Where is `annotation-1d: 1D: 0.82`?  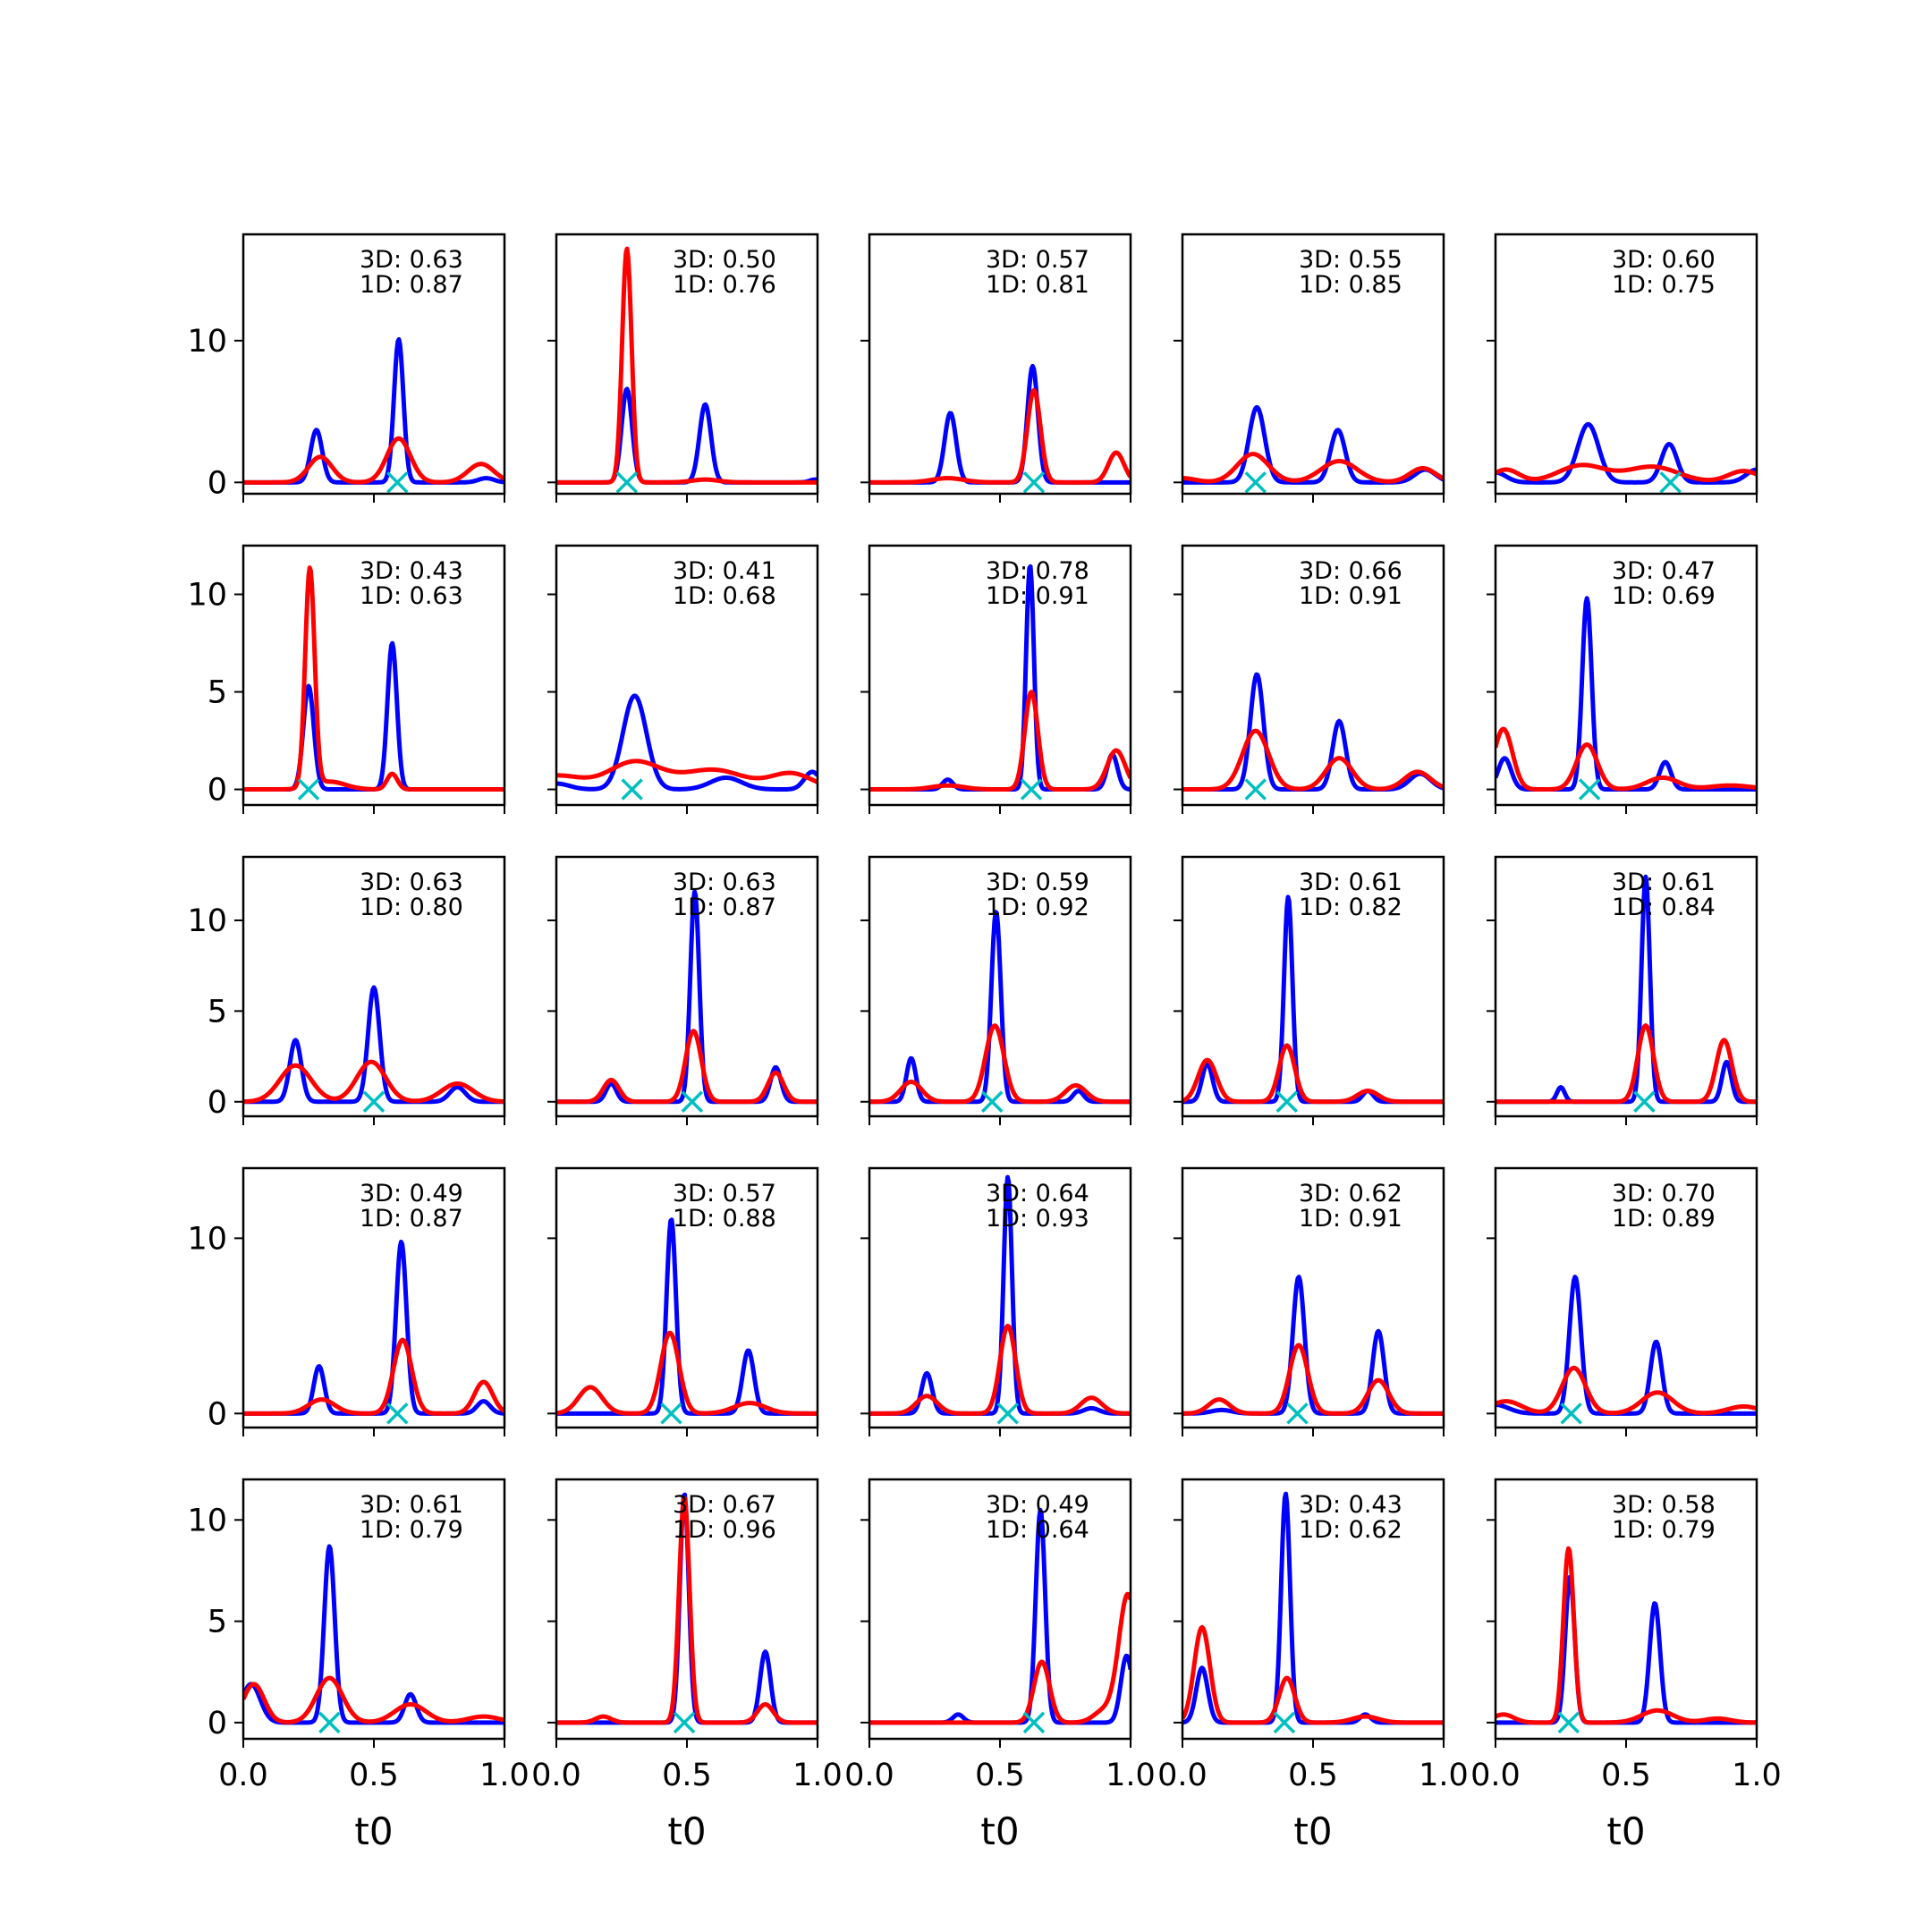 annotation-1d: 1D: 0.82 is located at coordinates (1350, 907).